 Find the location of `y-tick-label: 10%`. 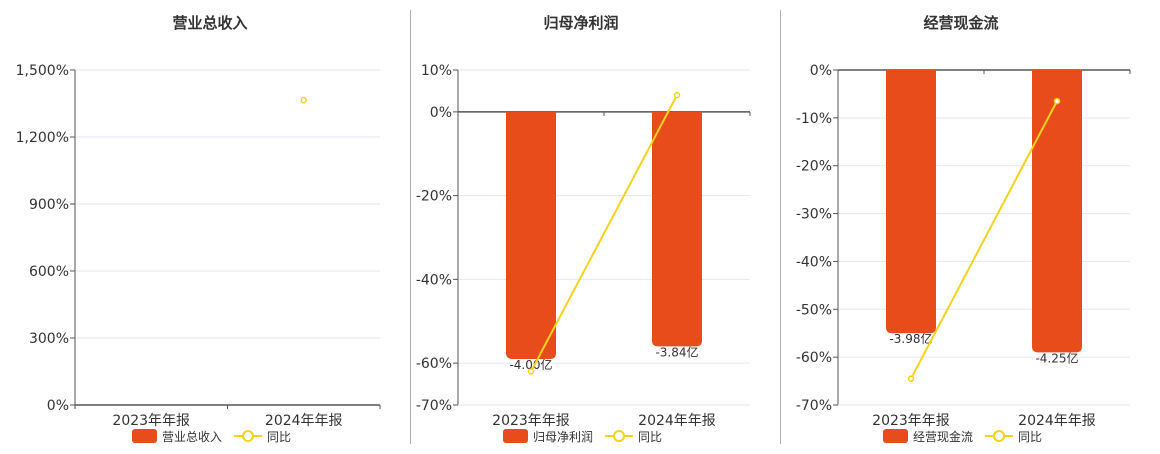

y-tick-label: 10% is located at coordinates (436, 71).